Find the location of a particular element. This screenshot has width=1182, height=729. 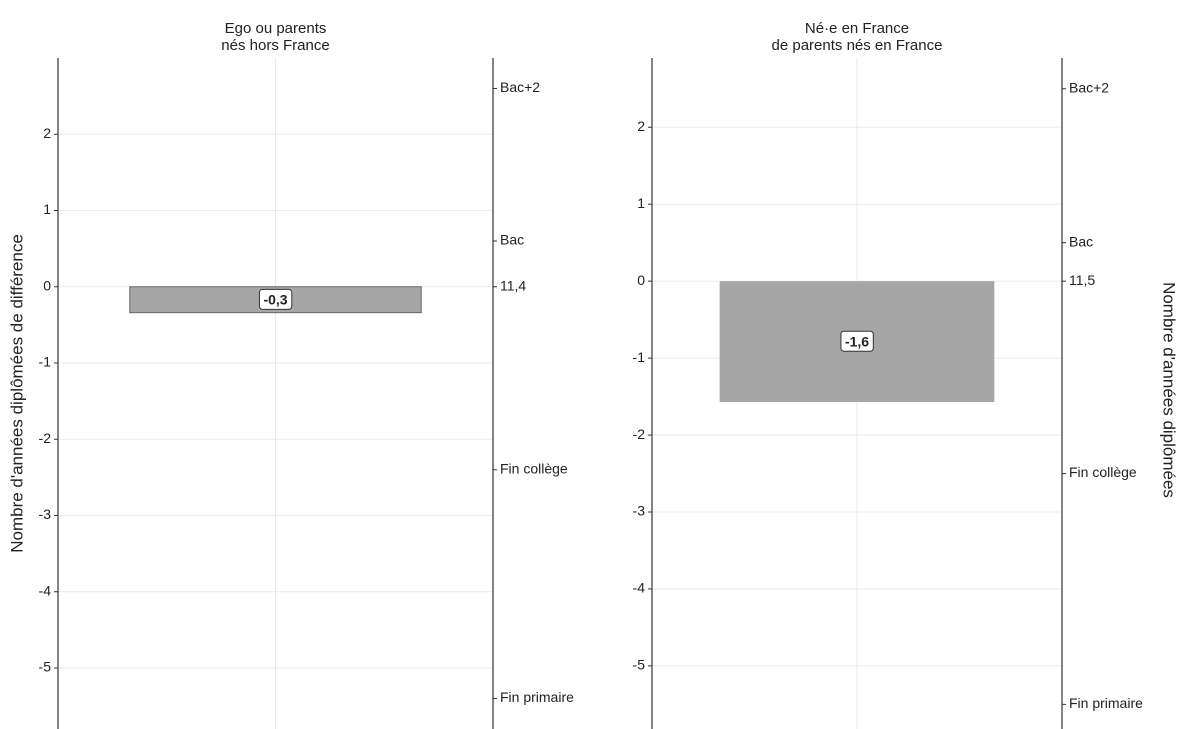

panel-title: Ego ou parents nés hors France is located at coordinates (275, 37).